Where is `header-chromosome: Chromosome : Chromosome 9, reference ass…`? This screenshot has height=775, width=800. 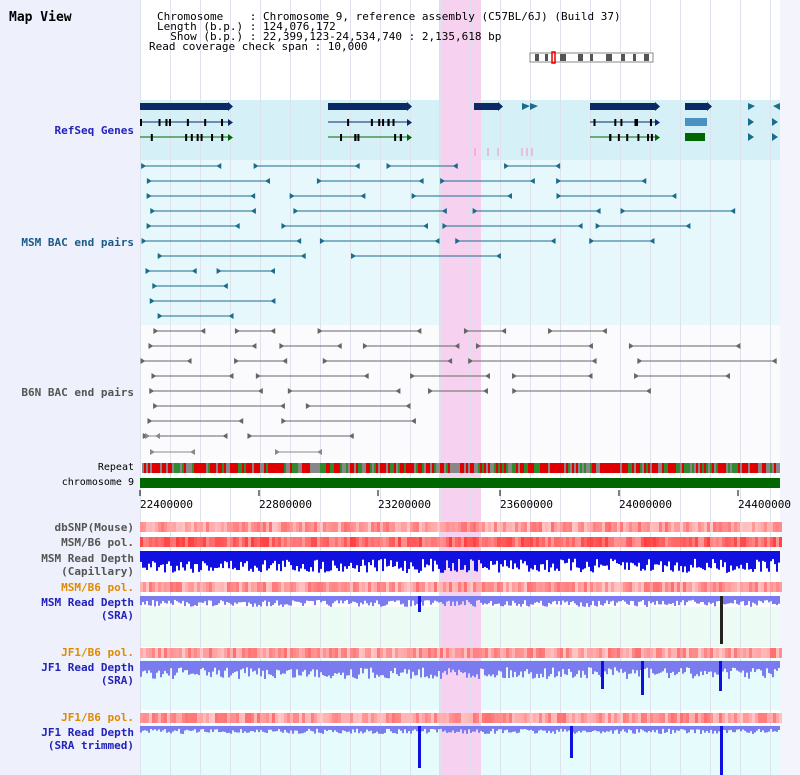
header-chromosome: Chromosome : Chromosome 9, reference ass… is located at coordinates (389, 16).